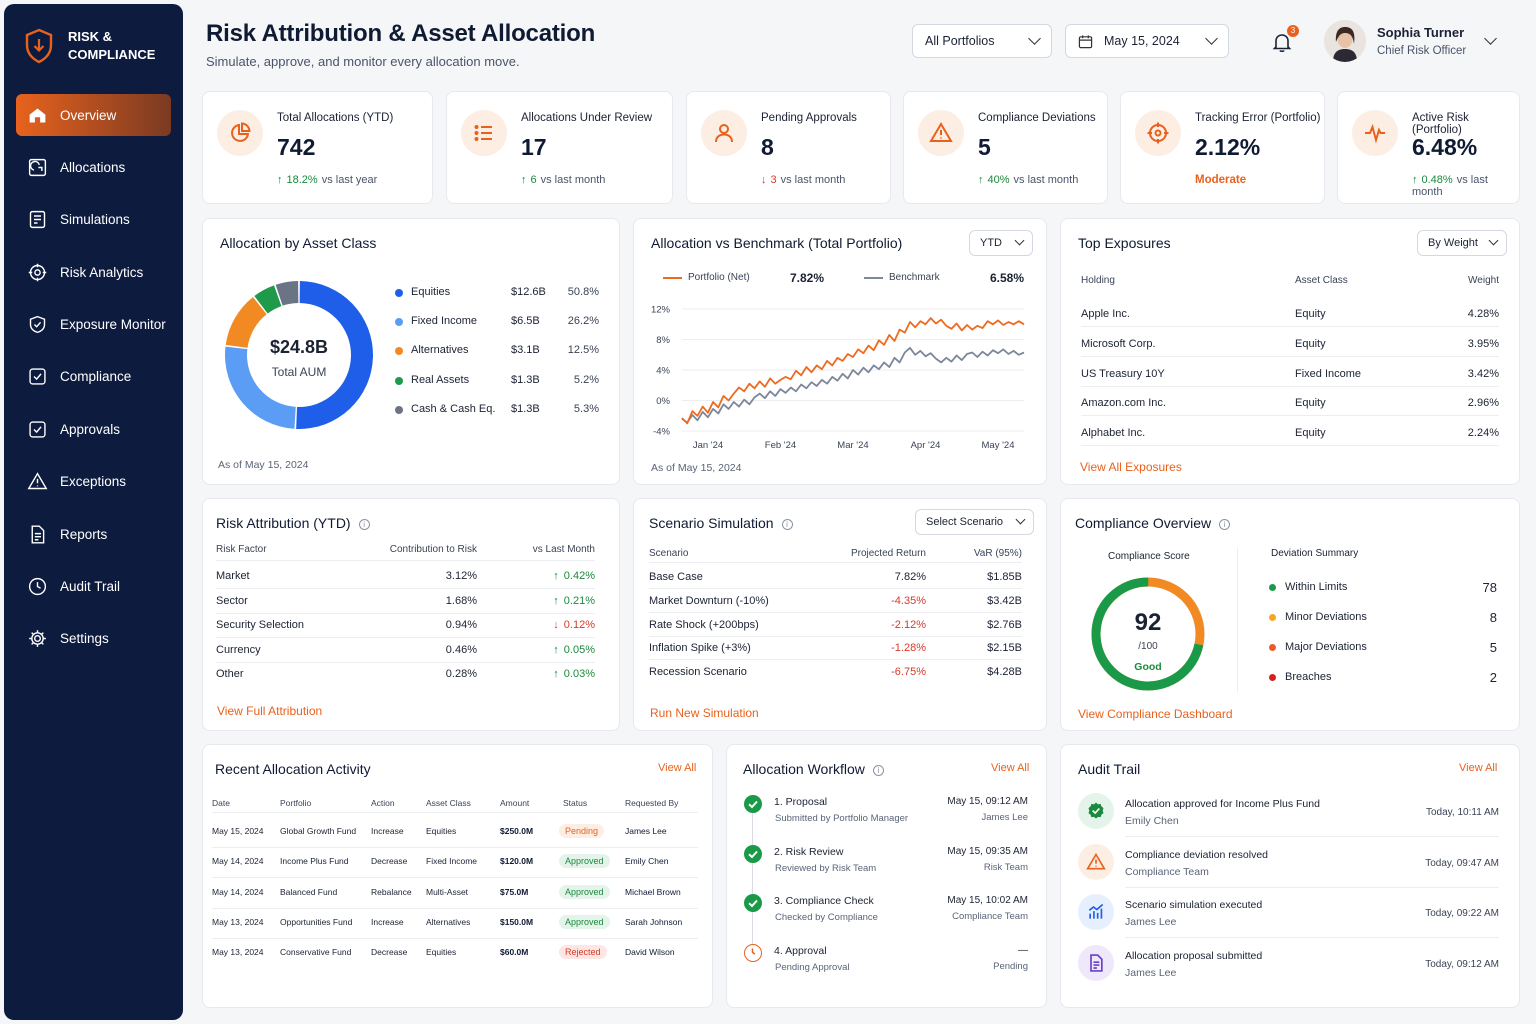 This screenshot has height=1024, width=1536. I want to click on audit-event-title: Allocation approved for Income Plus Fund, so click(1222, 804).